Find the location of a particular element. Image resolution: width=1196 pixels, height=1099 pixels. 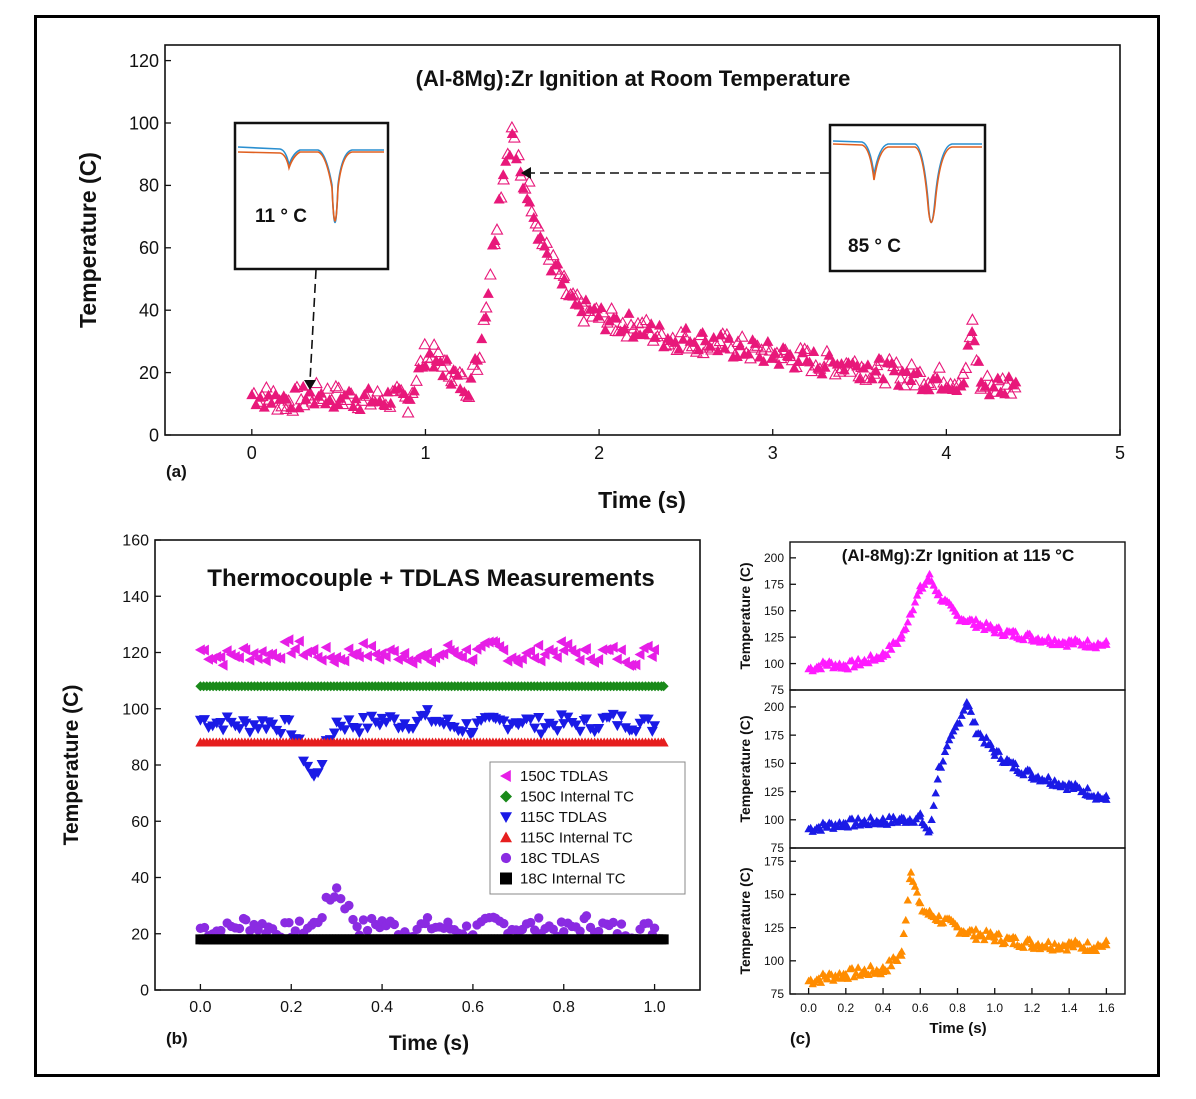

legend-label: 18C Internal TC is located at coordinates (573, 879).